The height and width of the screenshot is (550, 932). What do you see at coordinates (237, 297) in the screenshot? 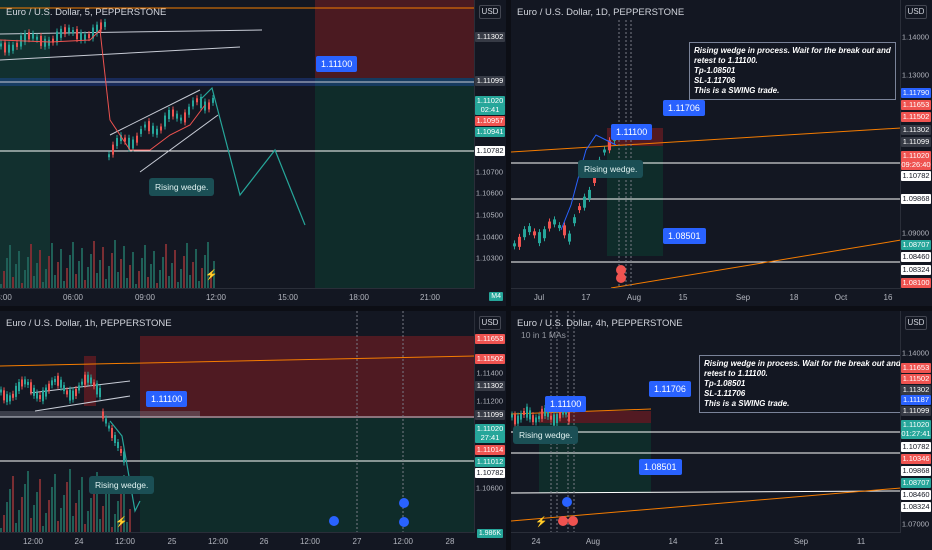
I see `time-axis: 3:00 06:00 09:00 12:00 15:00 18:00 21:00` at bounding box center [237, 297].